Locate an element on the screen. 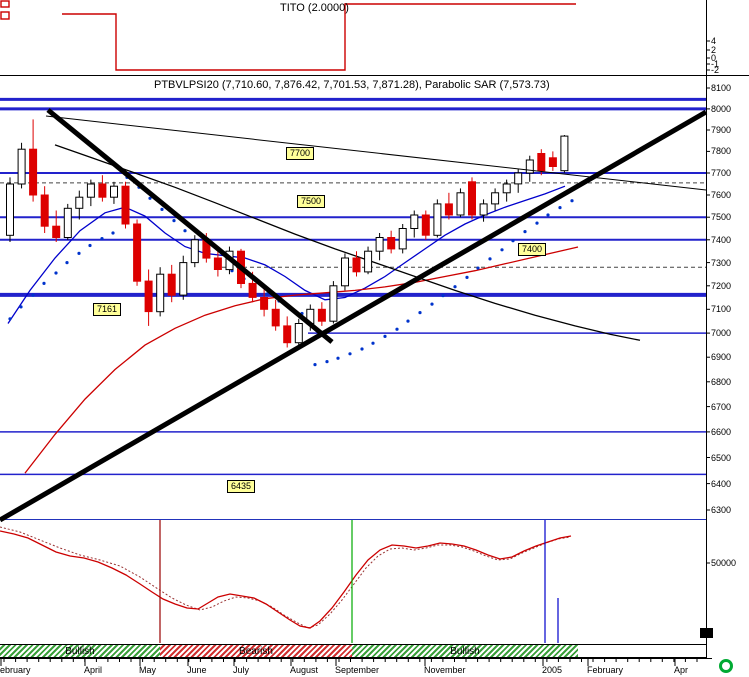 The height and width of the screenshot is (677, 749). y-axis-label: 7500 is located at coordinates (721, 217).